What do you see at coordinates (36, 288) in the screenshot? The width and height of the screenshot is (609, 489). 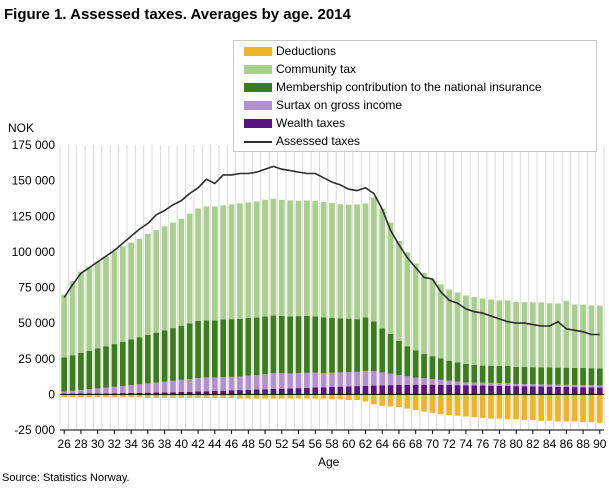 I see `y-tick-label: 75 000` at bounding box center [36, 288].